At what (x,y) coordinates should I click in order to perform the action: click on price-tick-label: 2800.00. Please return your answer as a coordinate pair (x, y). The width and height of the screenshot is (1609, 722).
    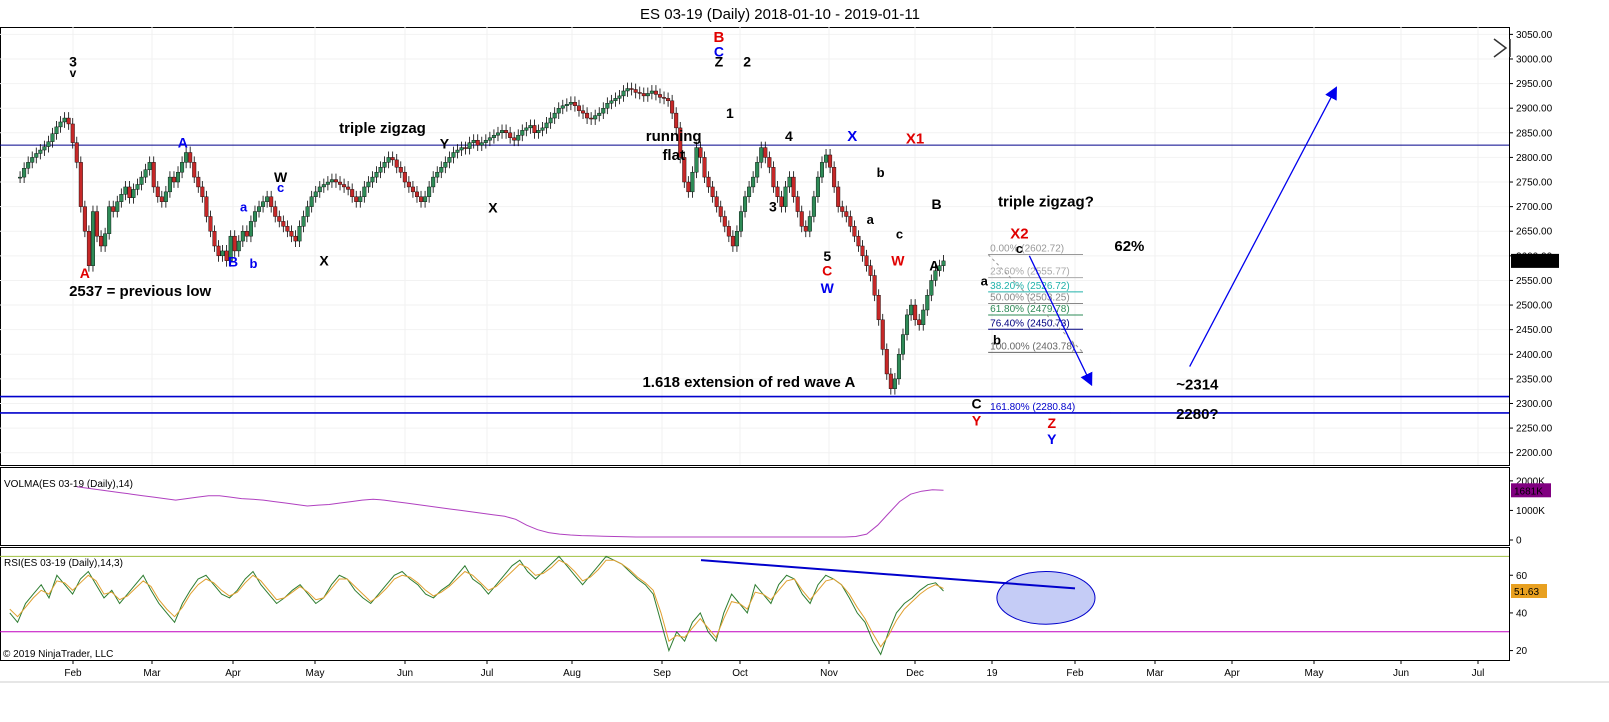
    Looking at the image, I should click on (1534, 158).